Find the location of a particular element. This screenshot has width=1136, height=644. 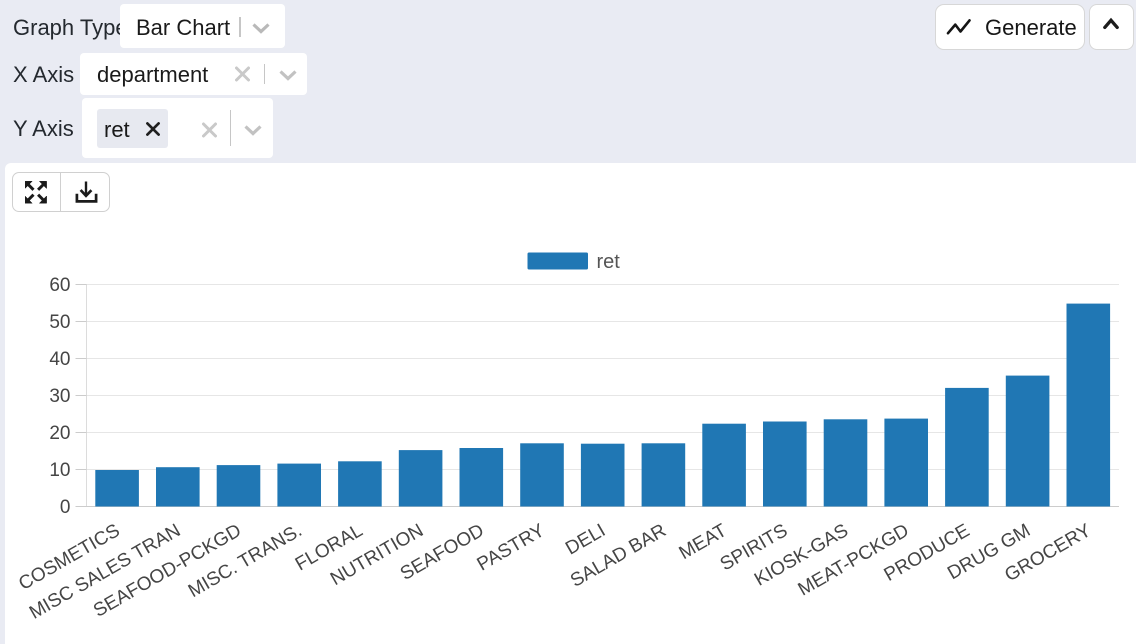

svg-text: PASTRY is located at coordinates (511, 547).